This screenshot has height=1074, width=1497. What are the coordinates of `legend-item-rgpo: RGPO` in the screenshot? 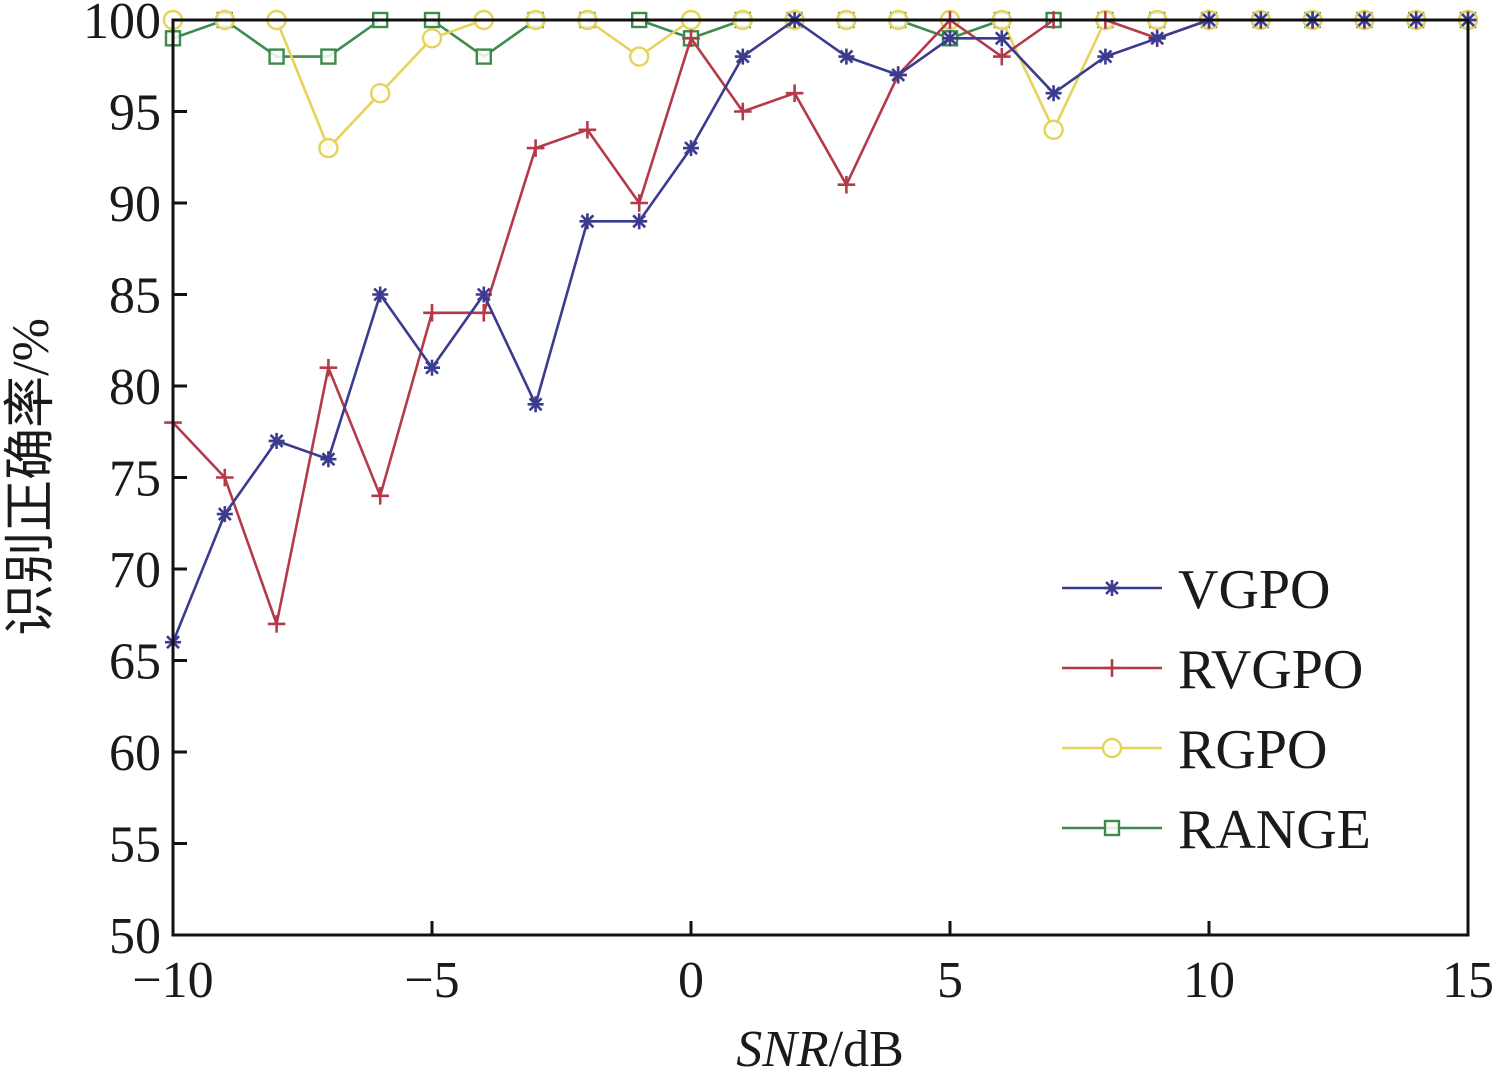 It's located at (1194, 750).